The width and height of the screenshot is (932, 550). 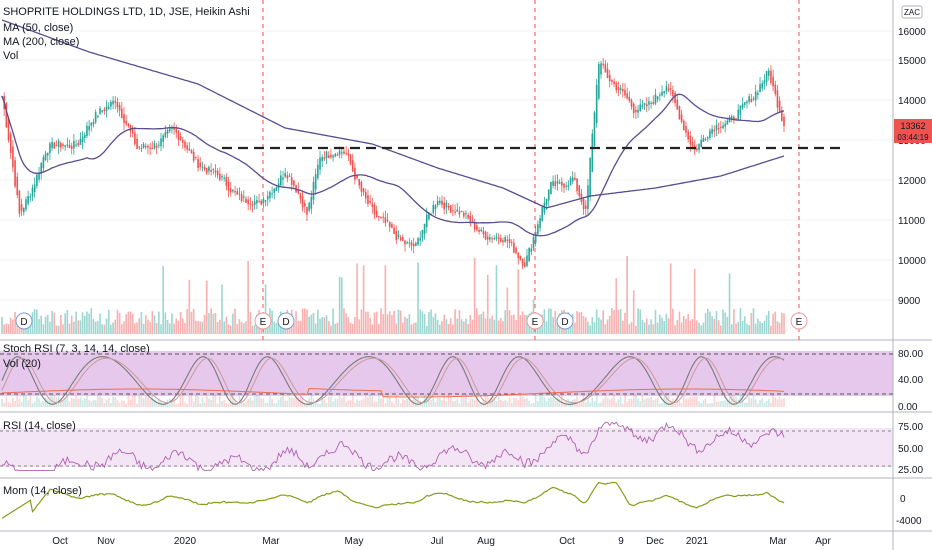 I want to click on currency-label: ZAC, so click(x=912, y=12).